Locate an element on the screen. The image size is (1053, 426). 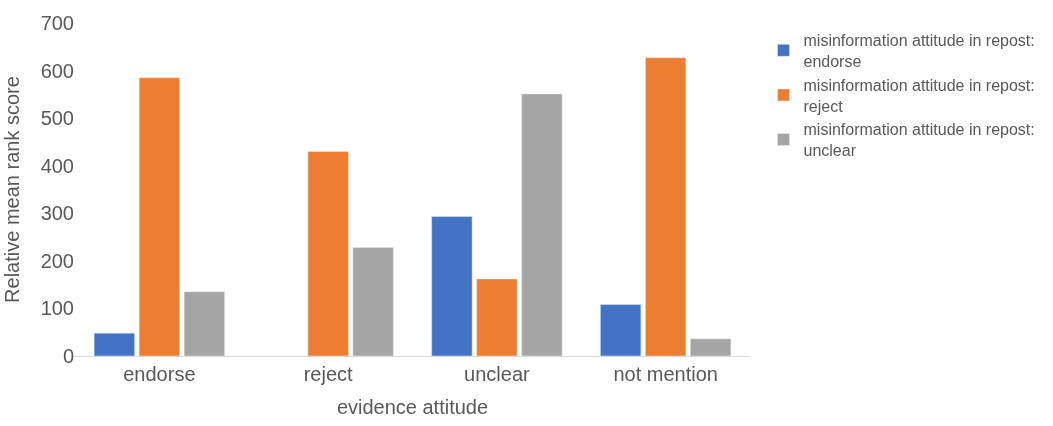
y-axis-title: Relative mean rank score is located at coordinates (12, 189).